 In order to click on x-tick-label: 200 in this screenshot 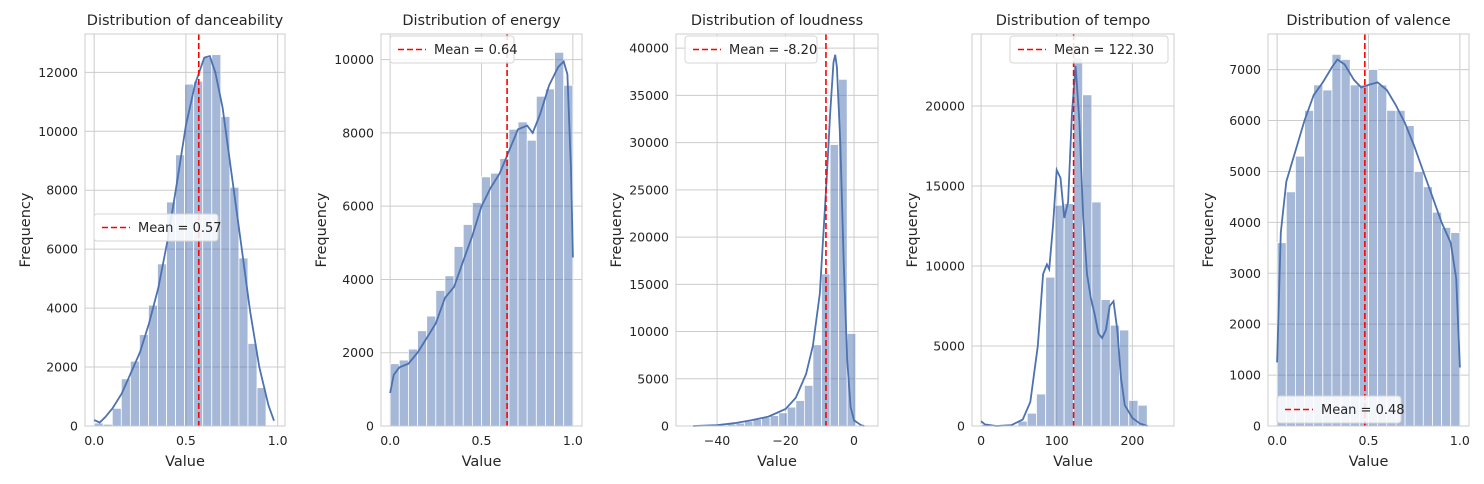, I will do `click(1132, 440)`.